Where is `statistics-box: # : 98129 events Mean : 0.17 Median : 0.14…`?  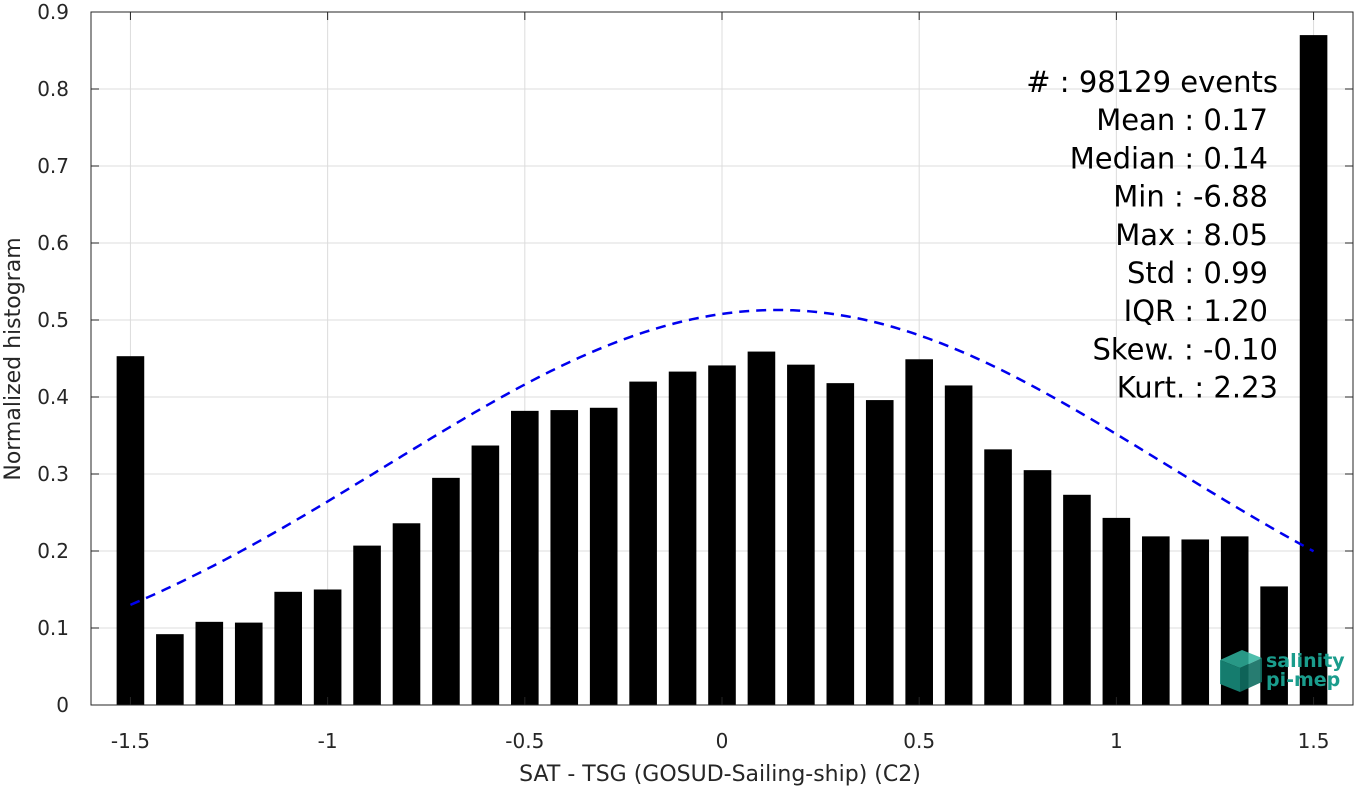
statistics-box: # : 98129 events Mean : 0.17 Median : 0.14… is located at coordinates (1152, 235).